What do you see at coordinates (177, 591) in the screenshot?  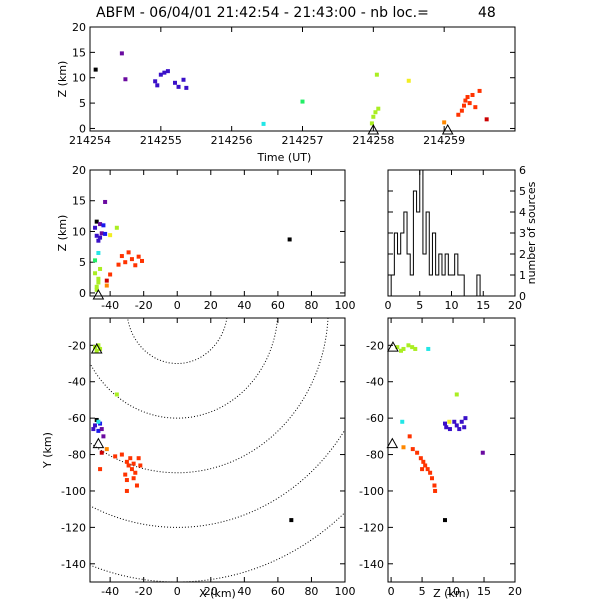 I see `x_y-xtick-label: 0` at bounding box center [177, 591].